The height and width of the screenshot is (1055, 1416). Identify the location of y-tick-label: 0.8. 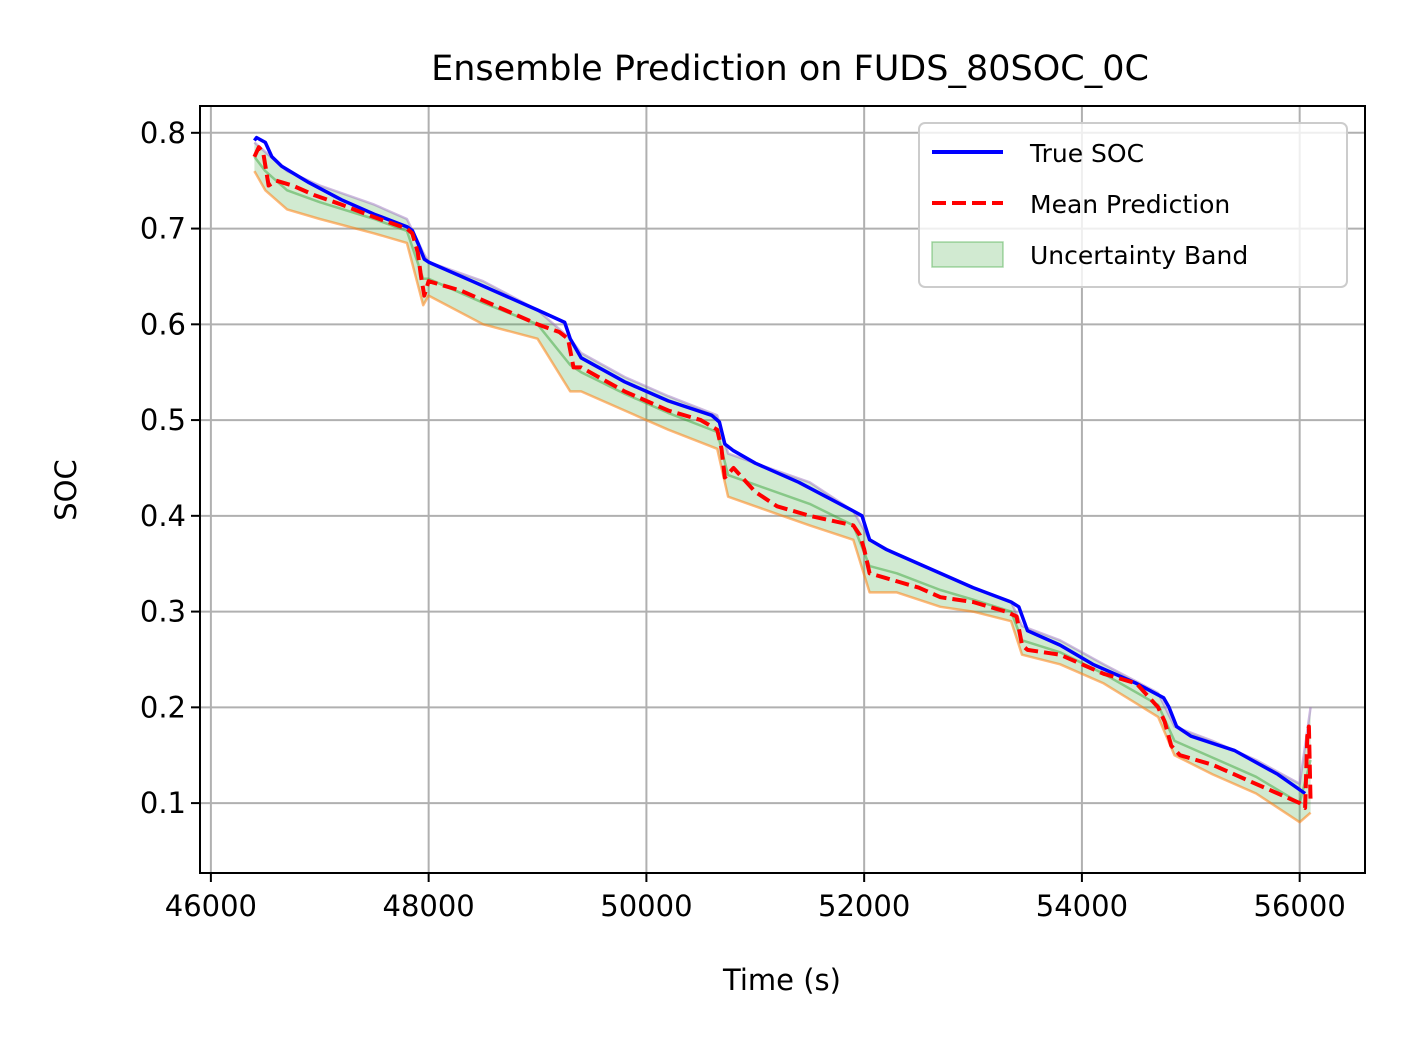
(163, 133).